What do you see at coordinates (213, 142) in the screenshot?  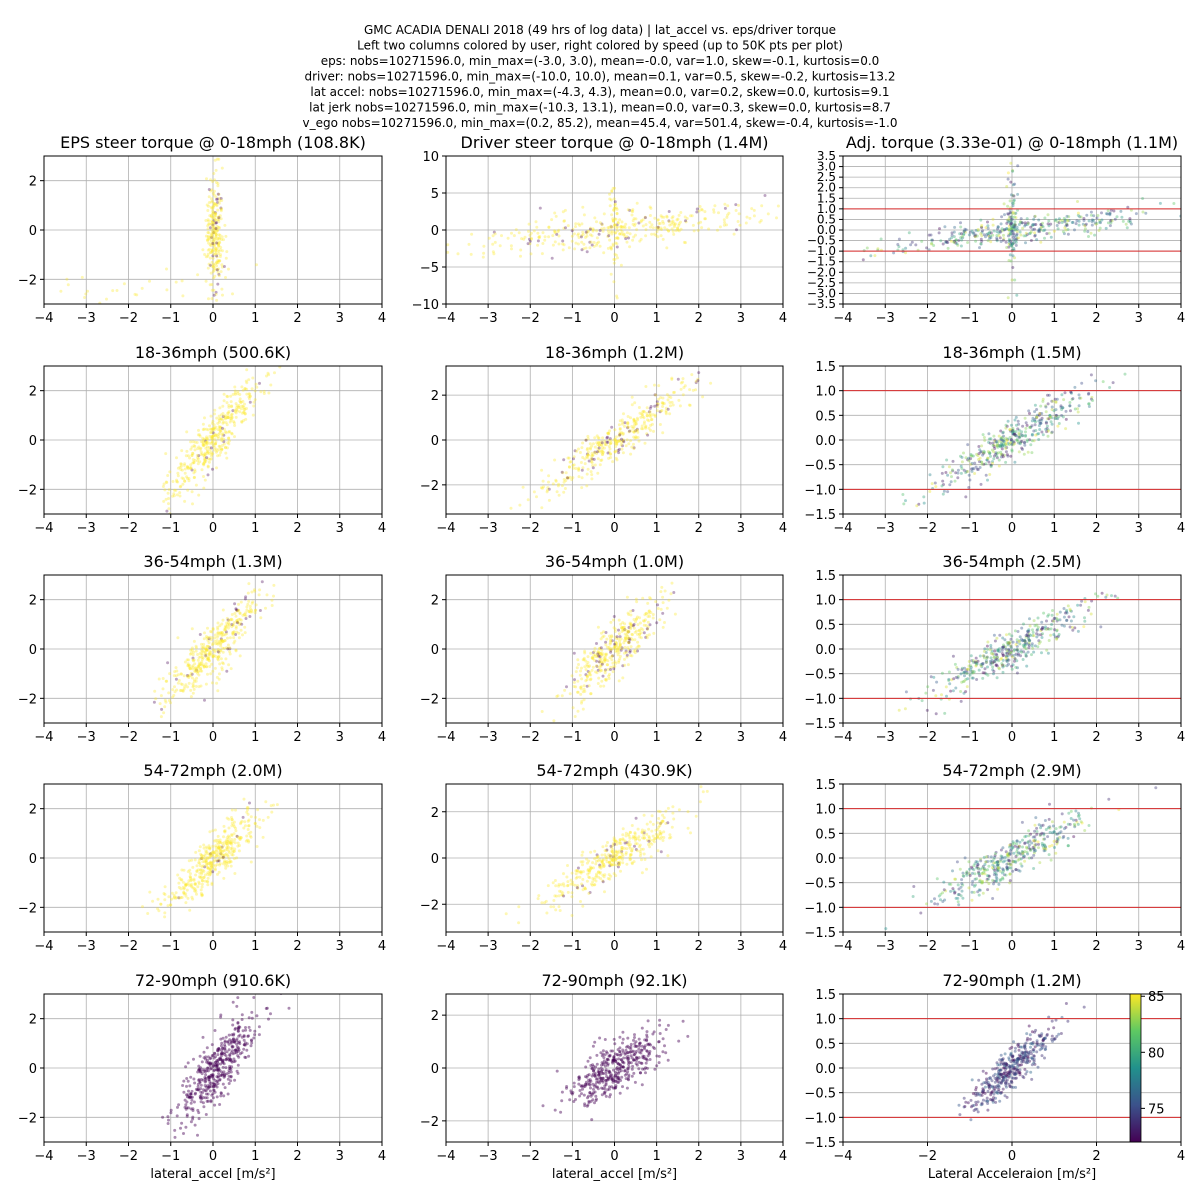 I see `panel-title: EPS steer torque @ 0-18mph (108.8K)` at bounding box center [213, 142].